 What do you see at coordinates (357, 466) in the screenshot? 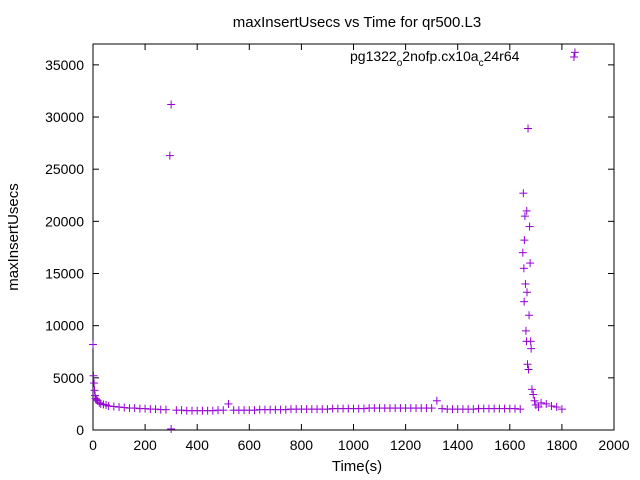
I see `x-axis-label: Time(s)` at bounding box center [357, 466].